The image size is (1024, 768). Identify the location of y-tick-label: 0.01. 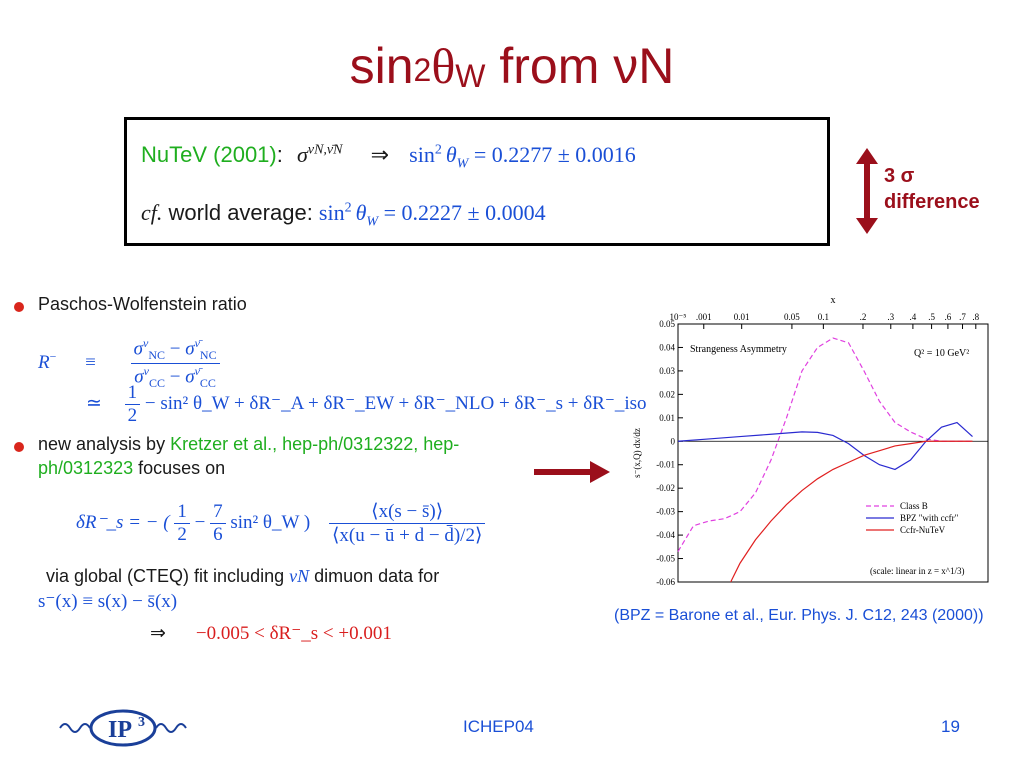
(667, 418).